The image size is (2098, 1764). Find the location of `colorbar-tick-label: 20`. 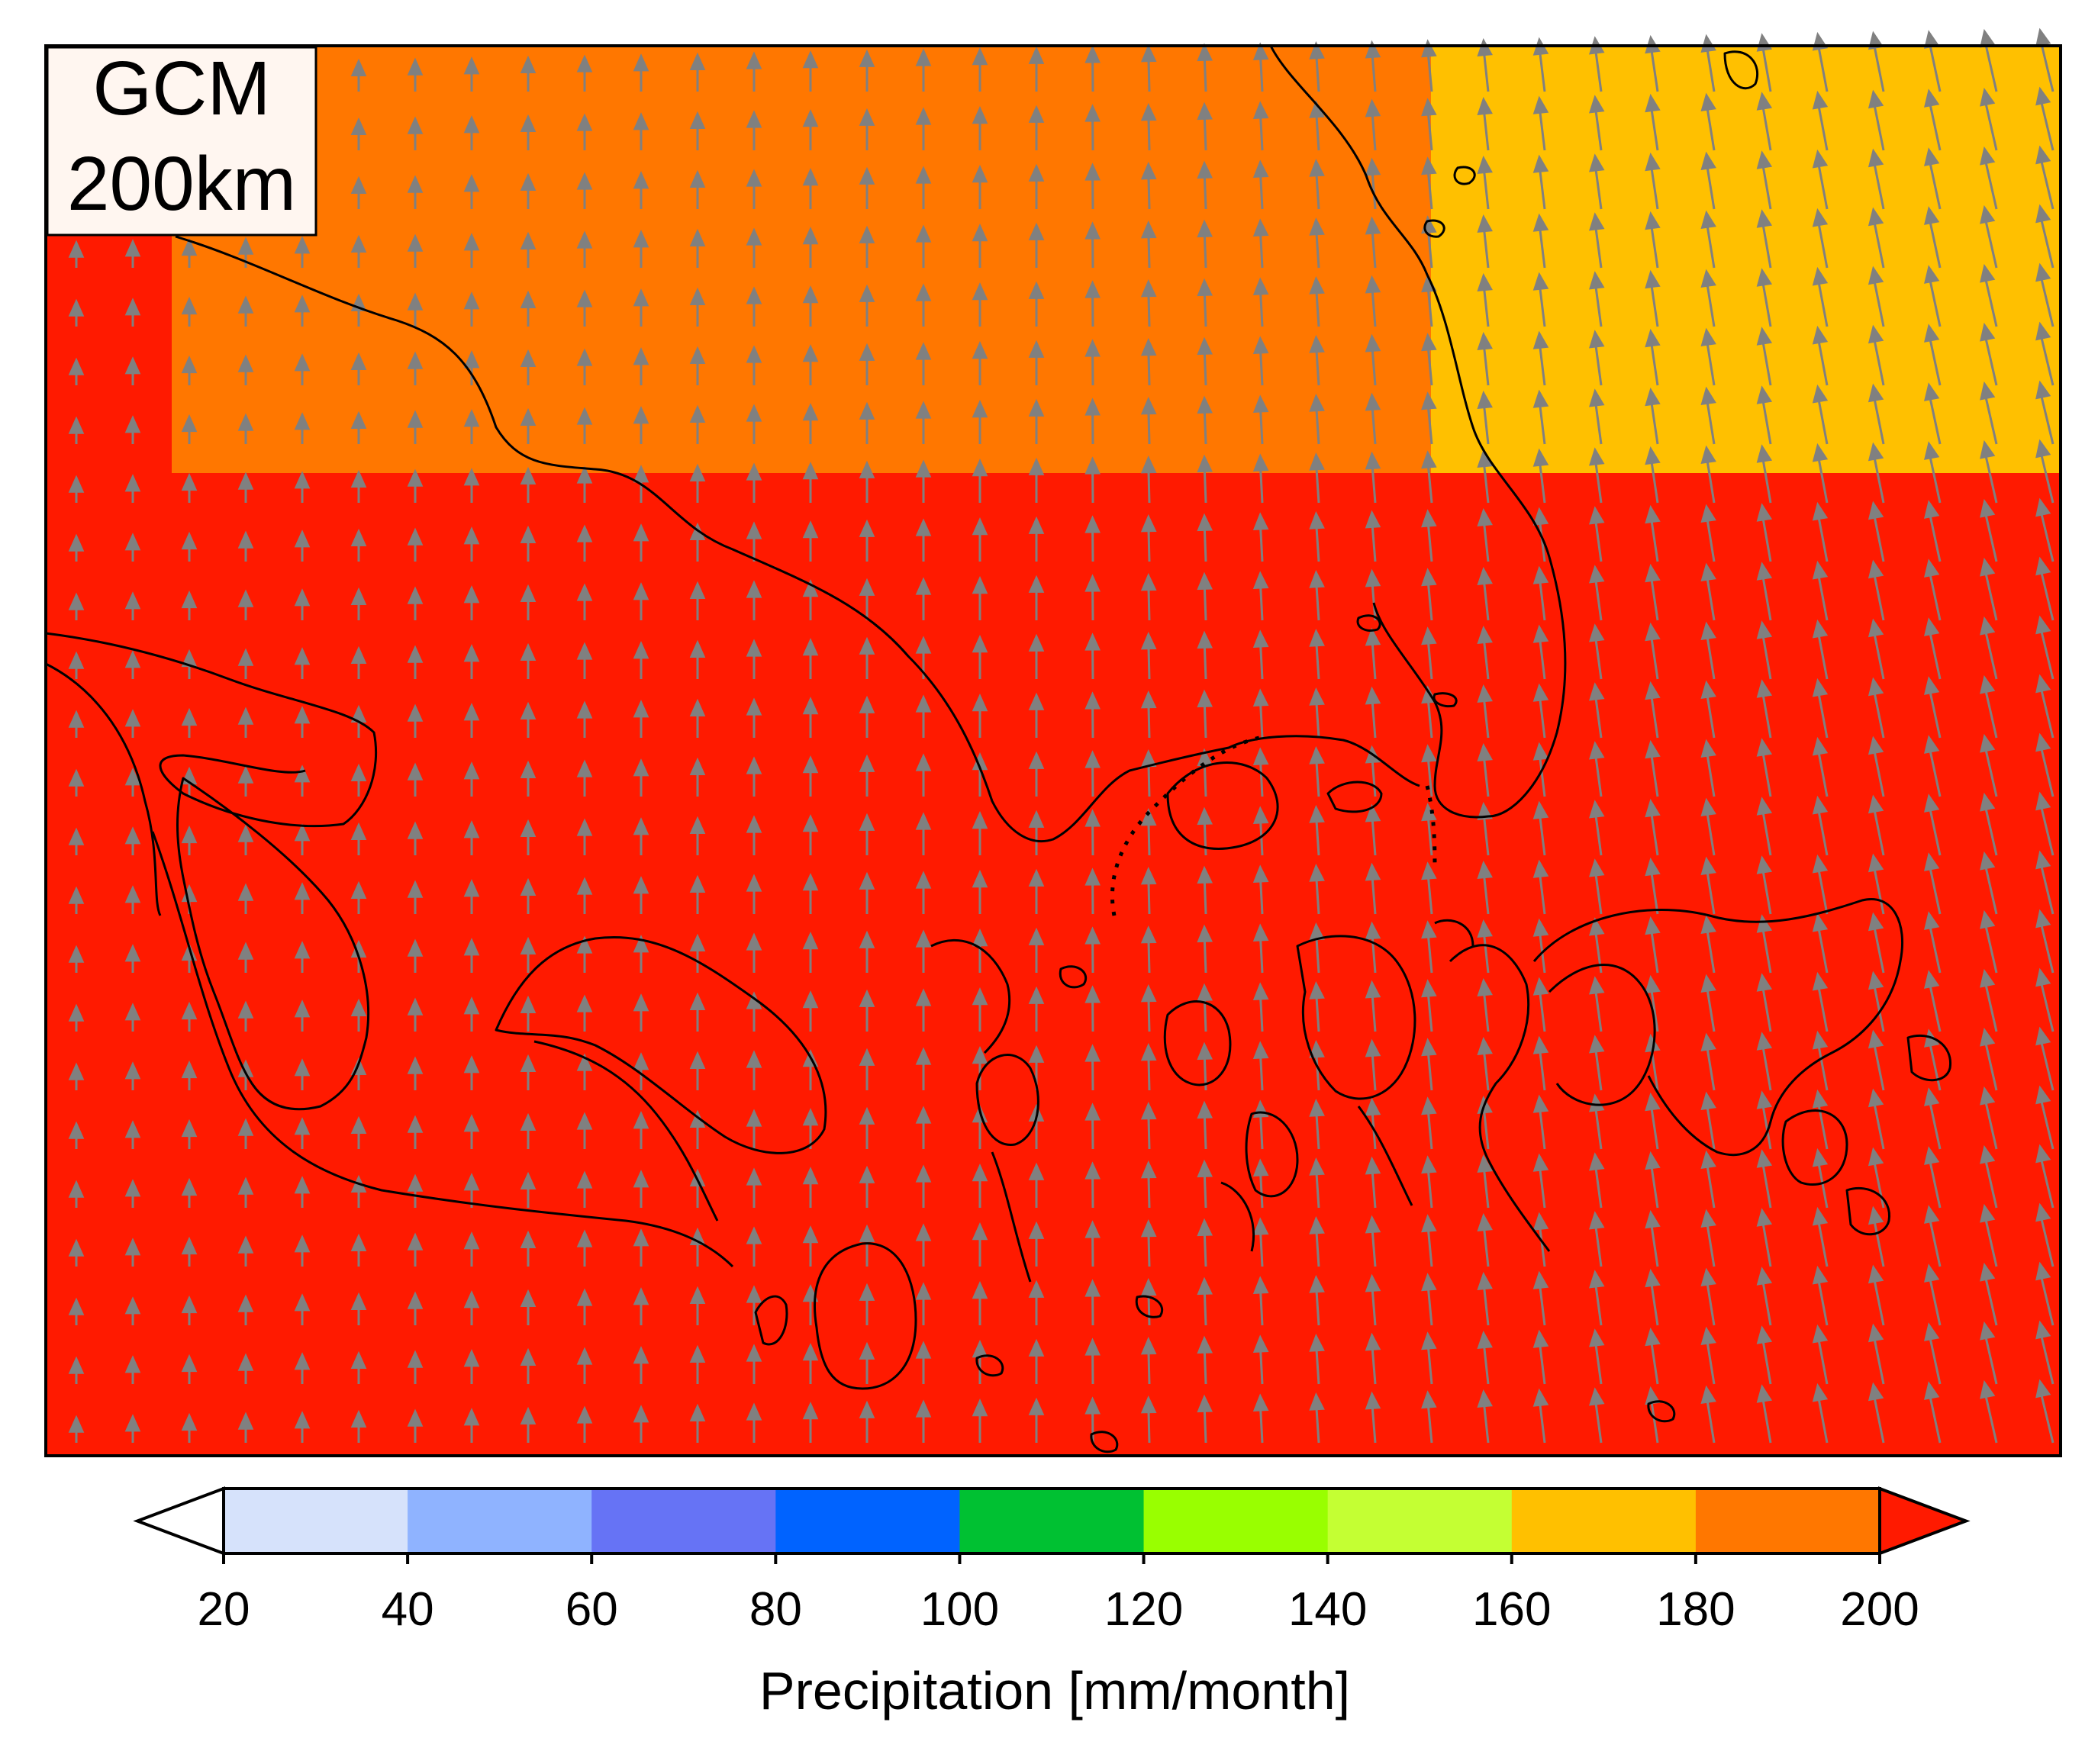

colorbar-tick-label: 20 is located at coordinates (224, 1609).